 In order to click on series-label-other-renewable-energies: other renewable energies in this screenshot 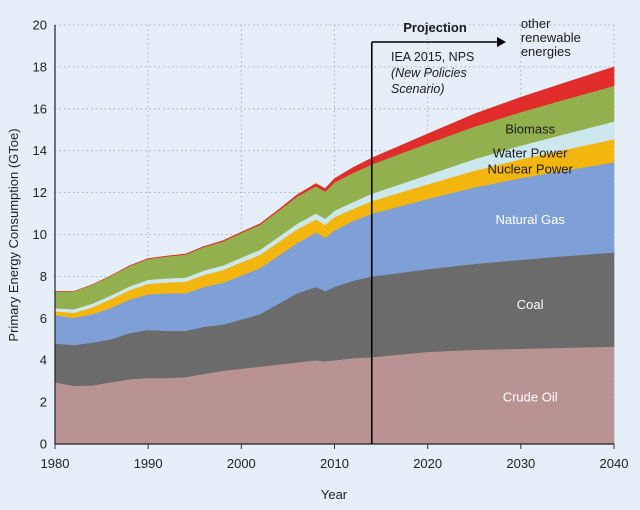, I will do `click(551, 37)`.